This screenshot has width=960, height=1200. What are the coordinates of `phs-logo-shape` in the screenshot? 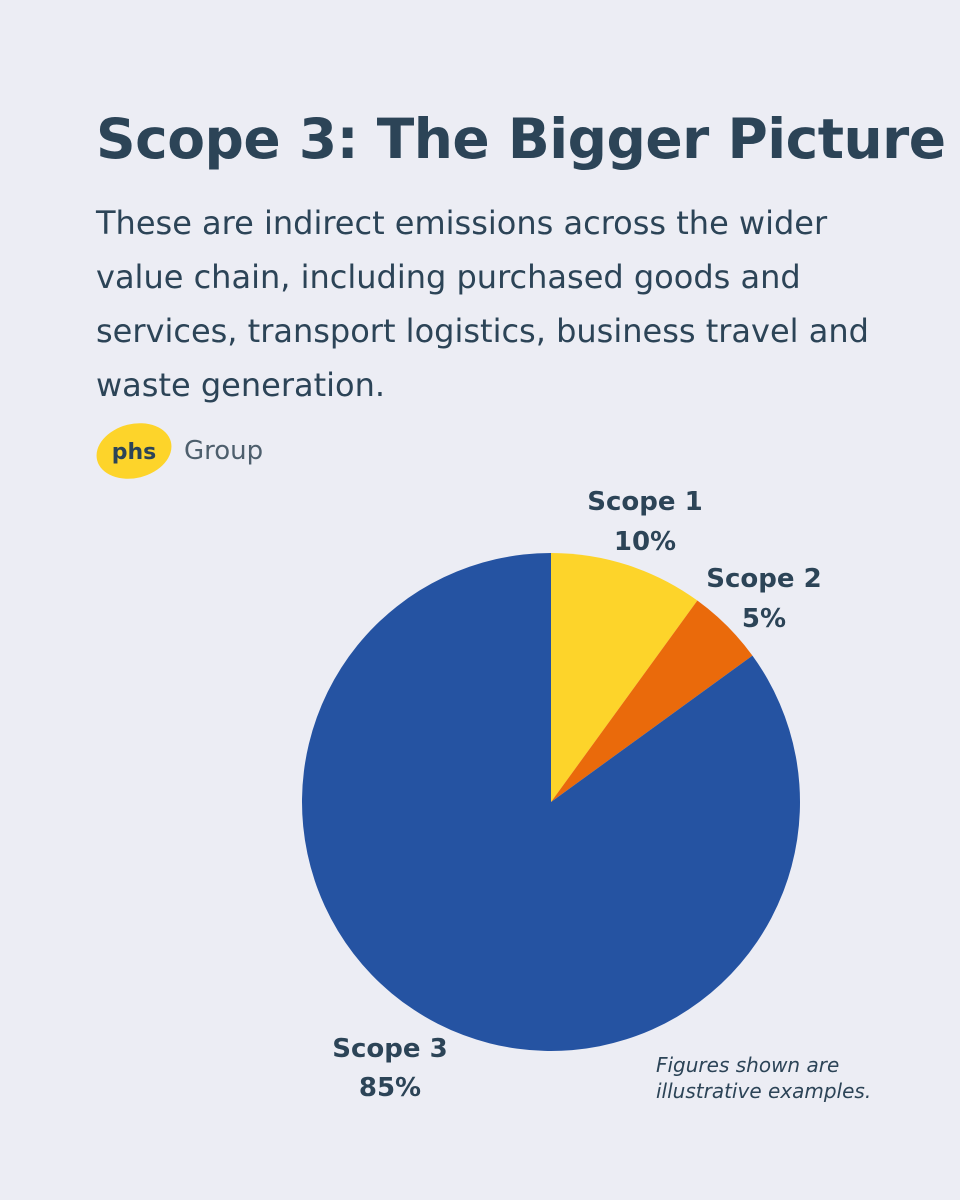 It's located at (134, 451).